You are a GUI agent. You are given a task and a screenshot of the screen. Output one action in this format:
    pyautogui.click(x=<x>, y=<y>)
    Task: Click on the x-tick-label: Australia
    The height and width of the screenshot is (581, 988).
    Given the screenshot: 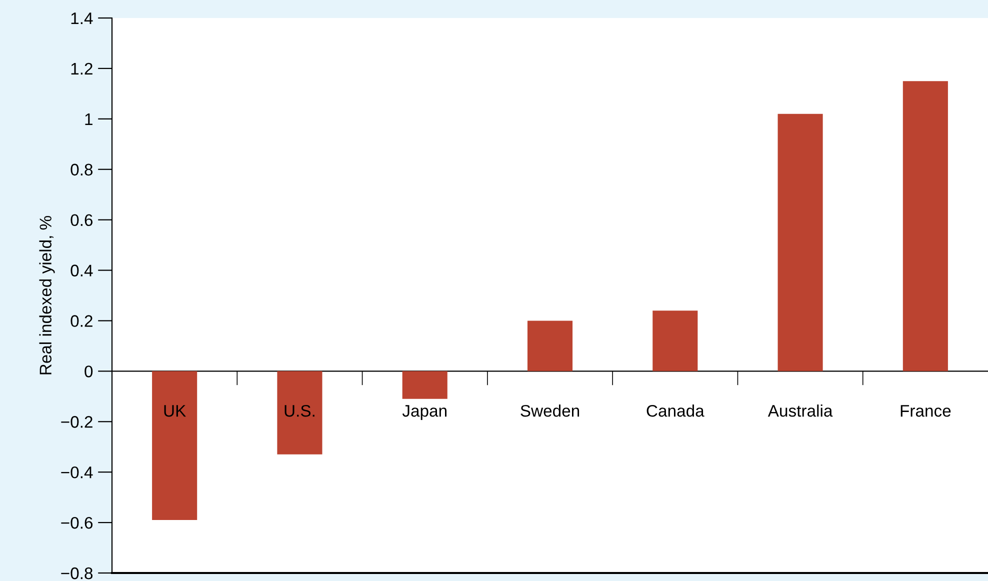 What is the action you would take?
    pyautogui.click(x=800, y=410)
    